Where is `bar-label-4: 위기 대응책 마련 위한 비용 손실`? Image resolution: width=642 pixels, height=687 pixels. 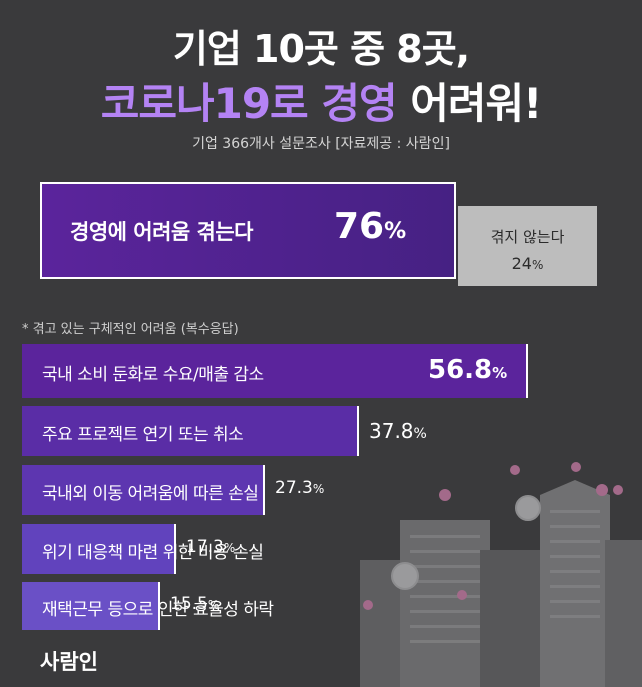 bar-label-4: 위기 대응책 마련 위한 비용 손실 is located at coordinates (153, 553).